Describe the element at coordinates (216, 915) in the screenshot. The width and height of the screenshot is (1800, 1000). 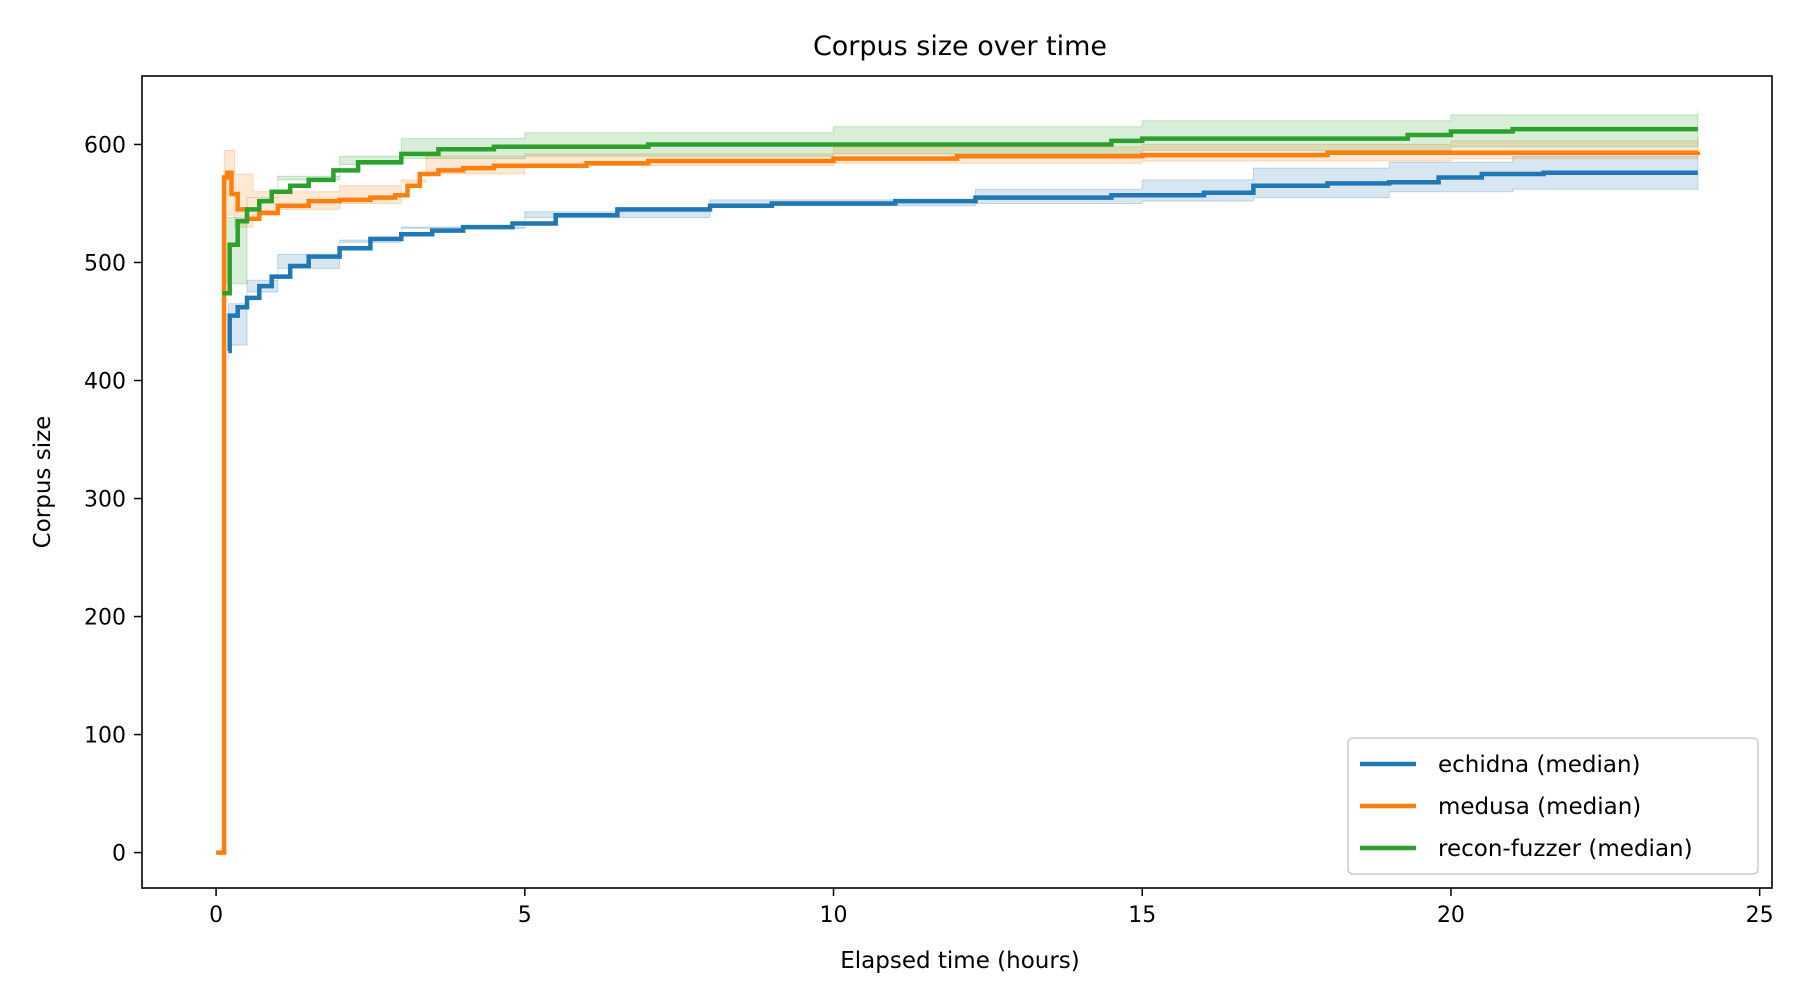
I see `x-tick-label: 0` at that location.